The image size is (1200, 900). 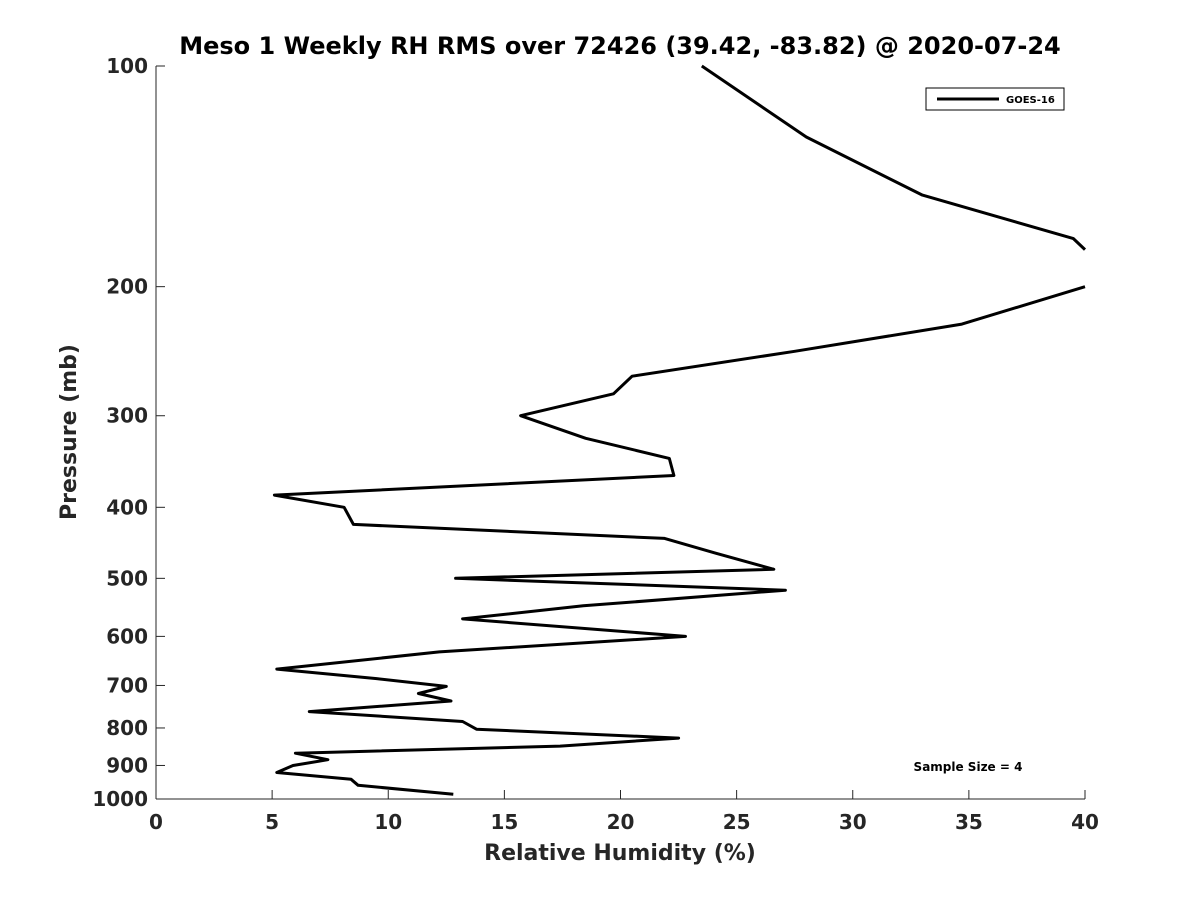 I want to click on y-axis-label: Pressure (mb), so click(x=69, y=432).